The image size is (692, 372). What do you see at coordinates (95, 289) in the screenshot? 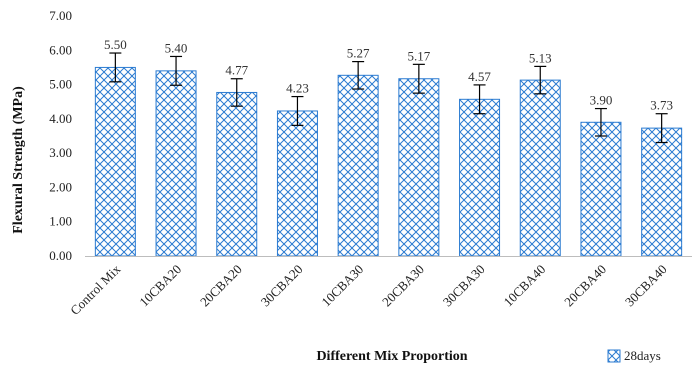
I see `x-tick-label: Control Mix` at bounding box center [95, 289].